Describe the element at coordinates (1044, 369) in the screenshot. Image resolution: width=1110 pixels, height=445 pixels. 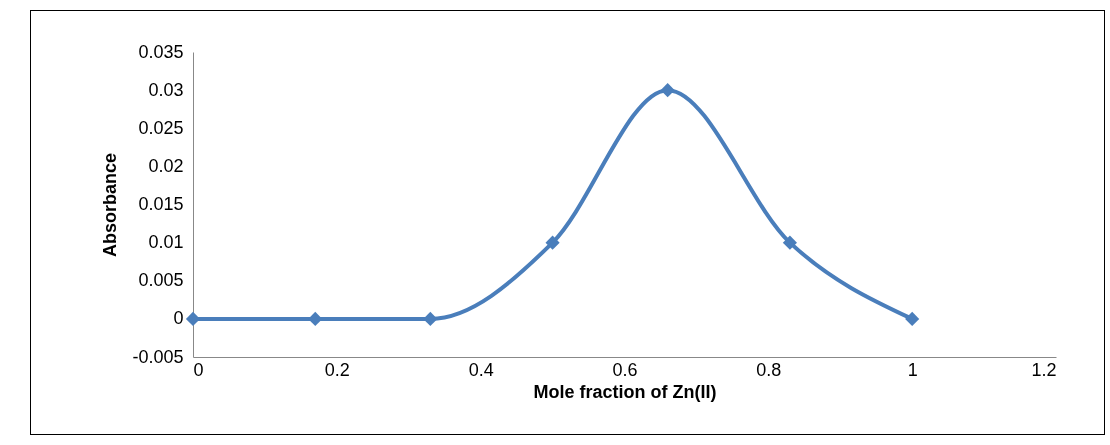
I see `x-tick-label: 1.2` at that location.